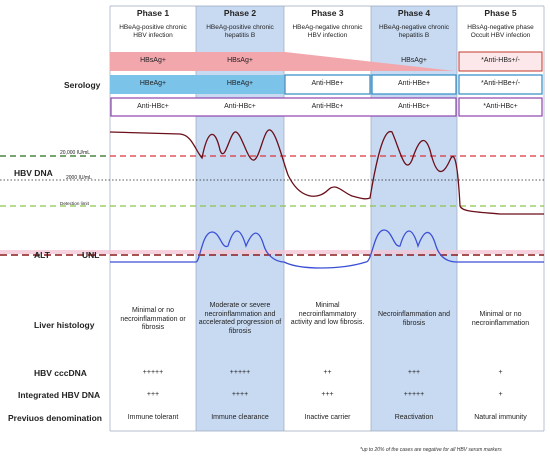 This screenshot has width=550, height=462. I want to click on denomination-phase-3: Inactive carrier, so click(327, 417).